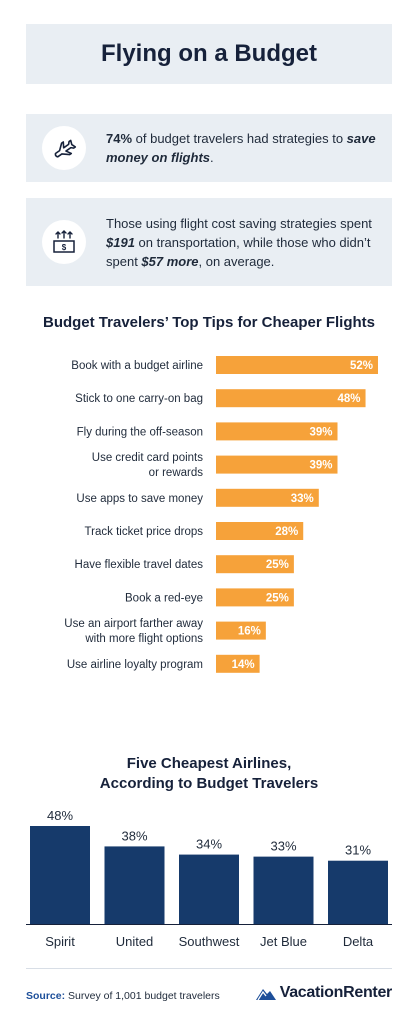 This screenshot has width=418, height=1024. Describe the element at coordinates (135, 941) in the screenshot. I see `airline-category-label: United` at that location.